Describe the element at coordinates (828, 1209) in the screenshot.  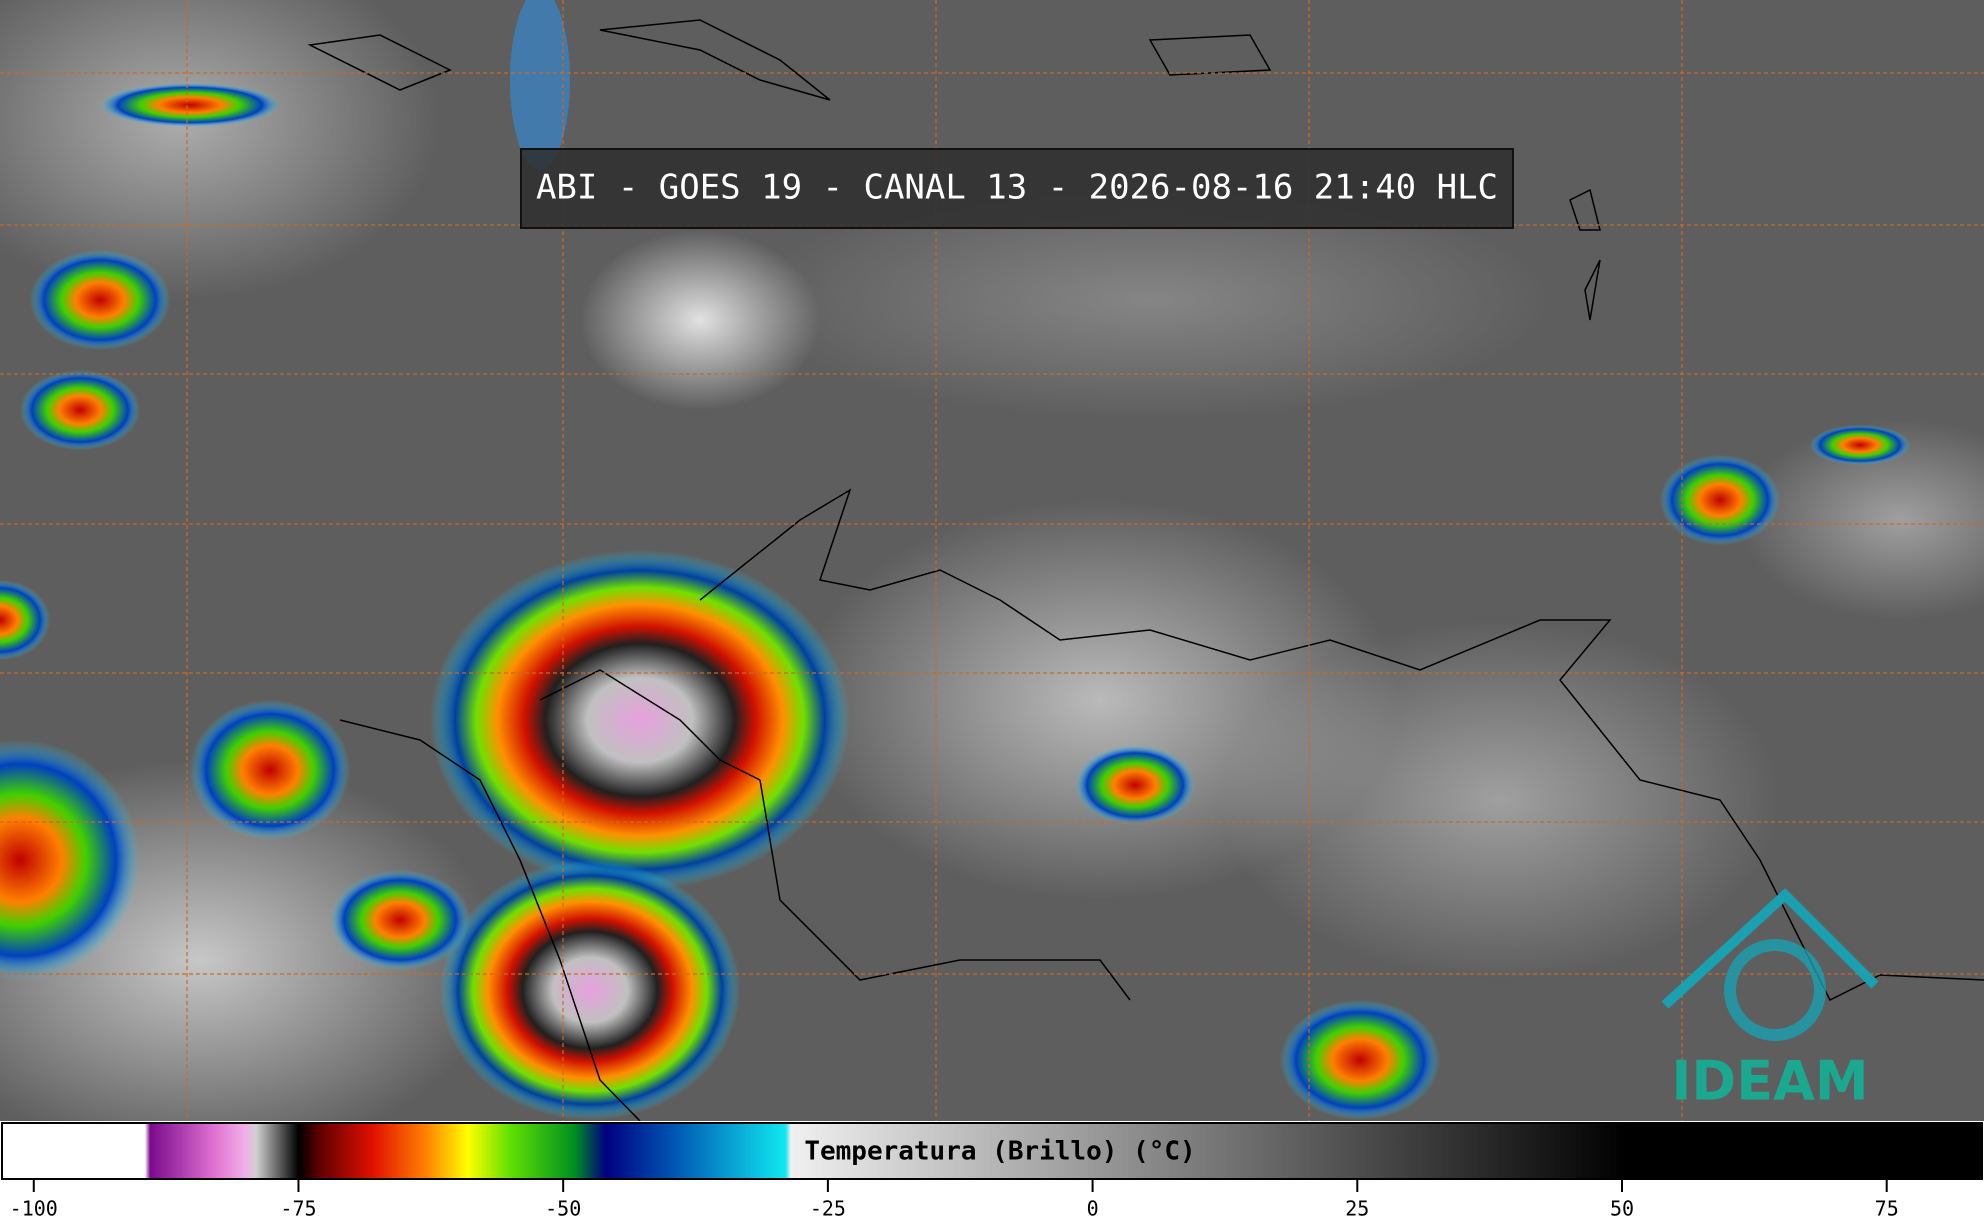
I see `colorbar-tick-label: -25` at that location.